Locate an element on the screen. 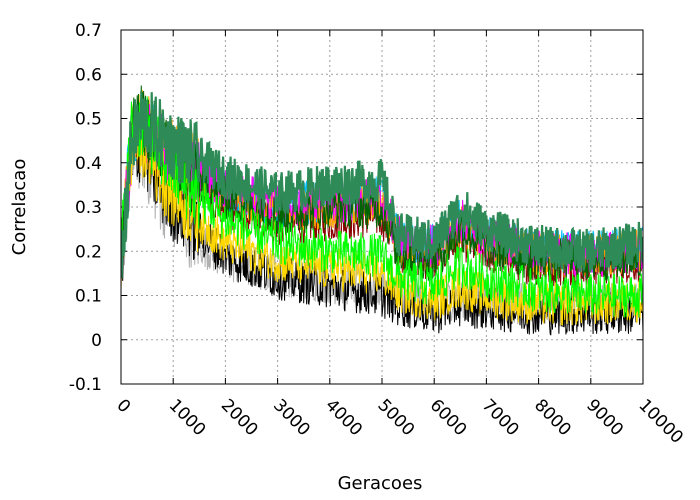 The image size is (700, 500). x-tick-label: 7000 is located at coordinates (500, 417).